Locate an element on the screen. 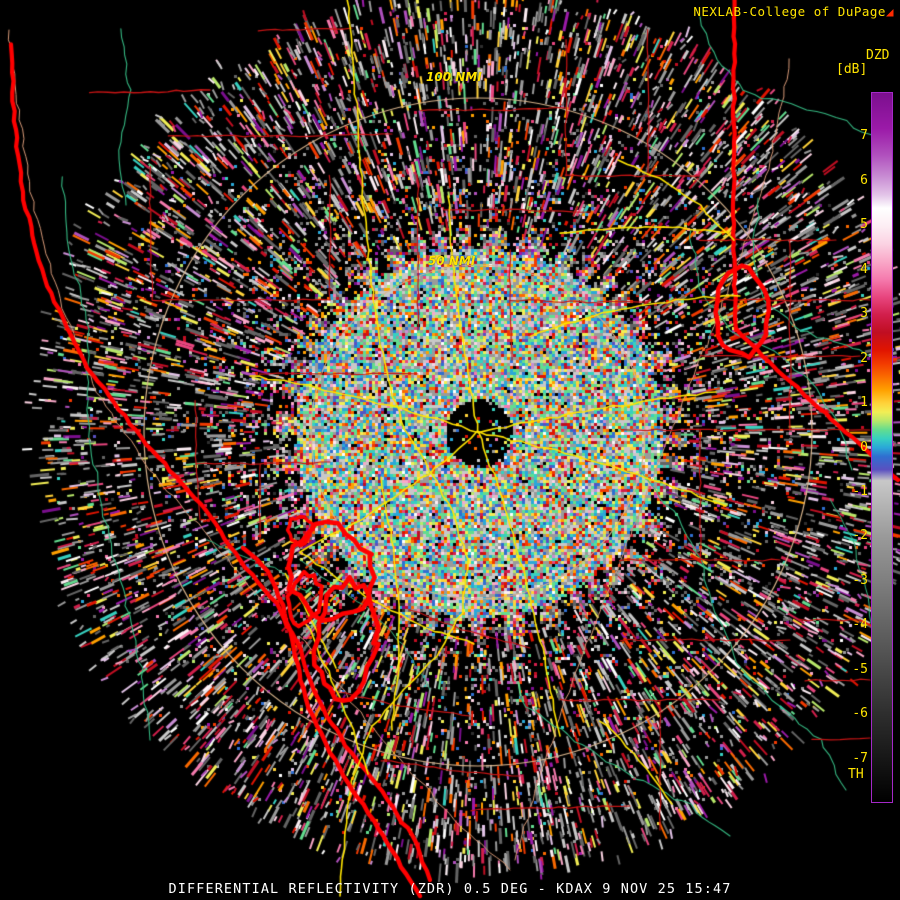 The width and height of the screenshot is (900, 900). colorbar-tick: -4 is located at coordinates (860, 625).